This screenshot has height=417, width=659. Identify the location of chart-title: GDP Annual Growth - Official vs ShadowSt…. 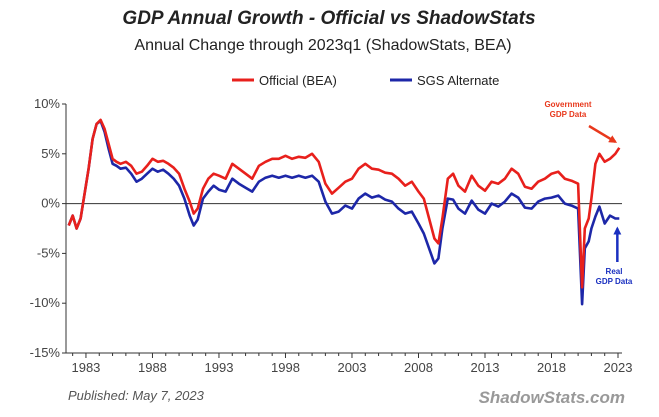
(328, 18).